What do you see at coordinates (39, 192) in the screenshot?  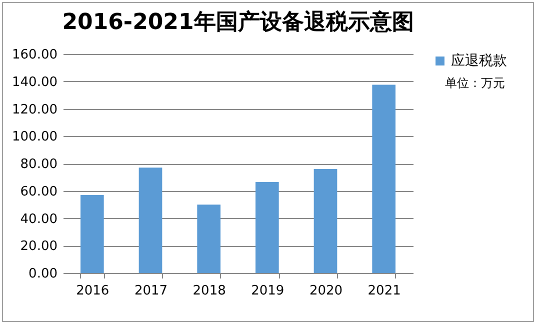 I see `y-tick-label: 60.00` at bounding box center [39, 192].